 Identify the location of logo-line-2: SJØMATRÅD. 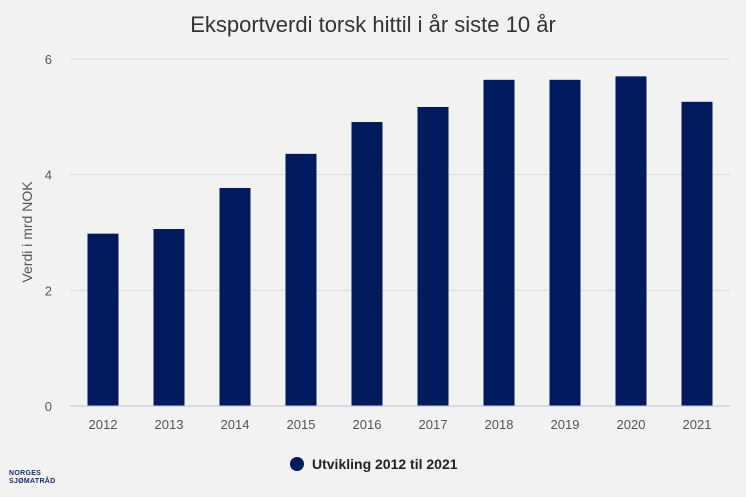
(32, 481).